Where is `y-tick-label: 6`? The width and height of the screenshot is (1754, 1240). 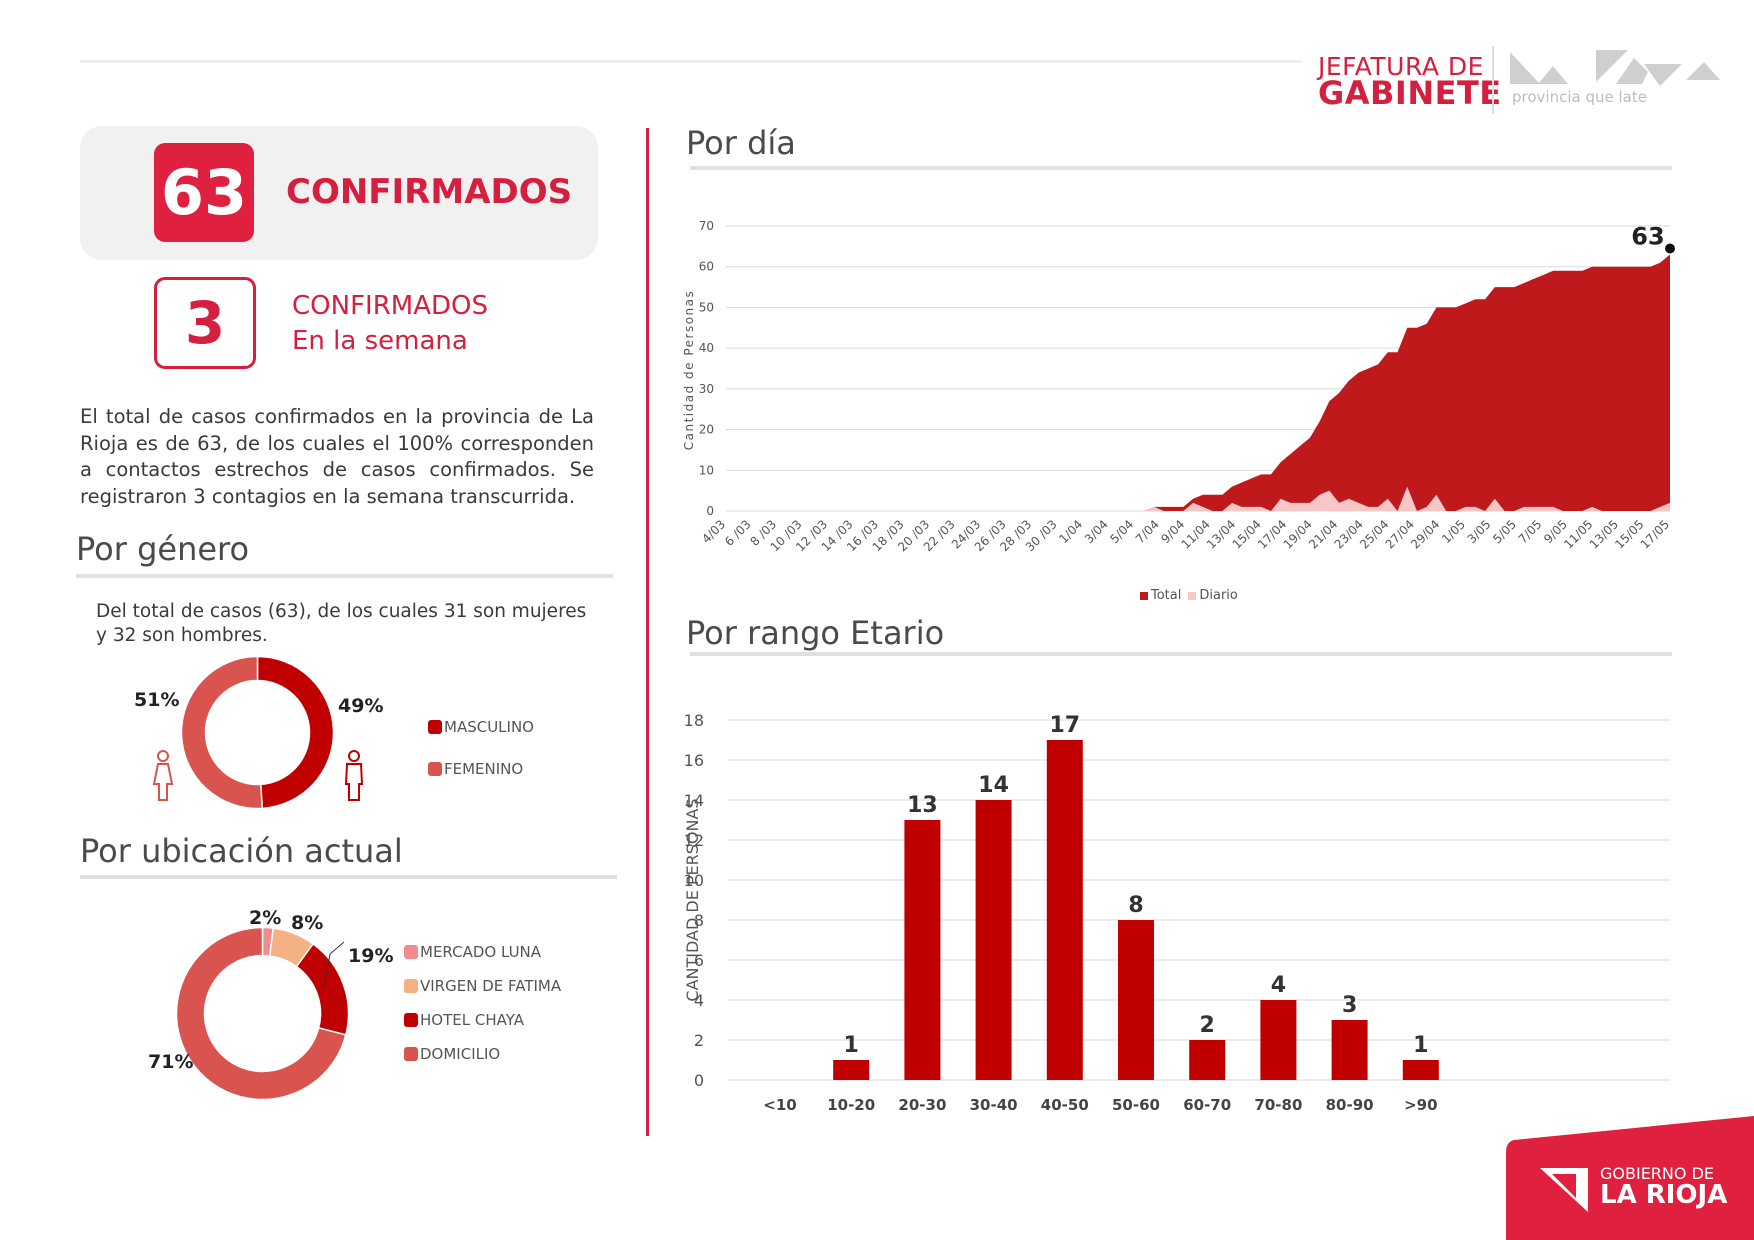
y-tick-label: 6 is located at coordinates (699, 960).